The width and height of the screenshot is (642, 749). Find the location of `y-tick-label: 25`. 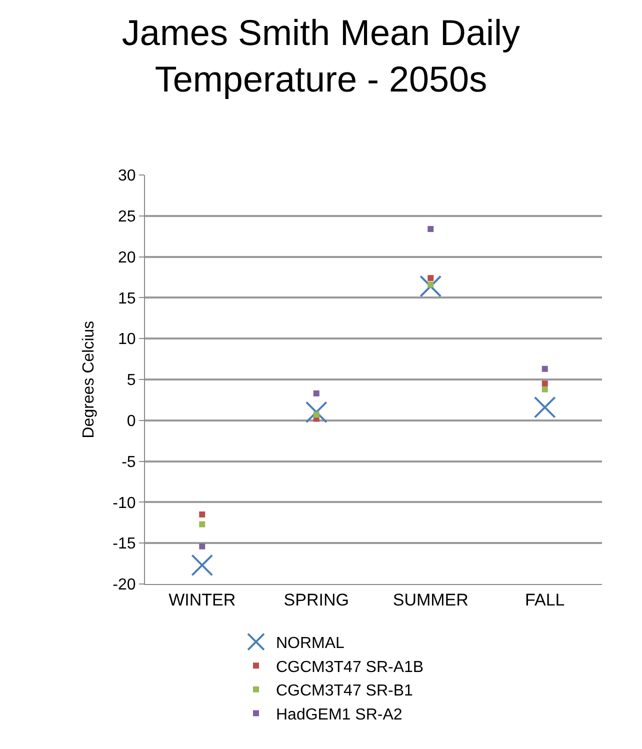

y-tick-label: 25 is located at coordinates (127, 217).